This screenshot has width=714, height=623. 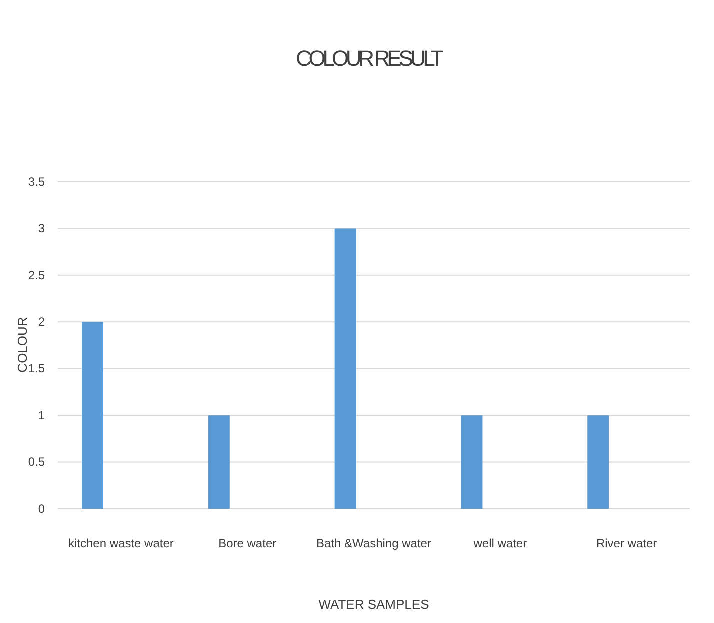 I want to click on y-tick-label: 2.5, so click(x=37, y=275).